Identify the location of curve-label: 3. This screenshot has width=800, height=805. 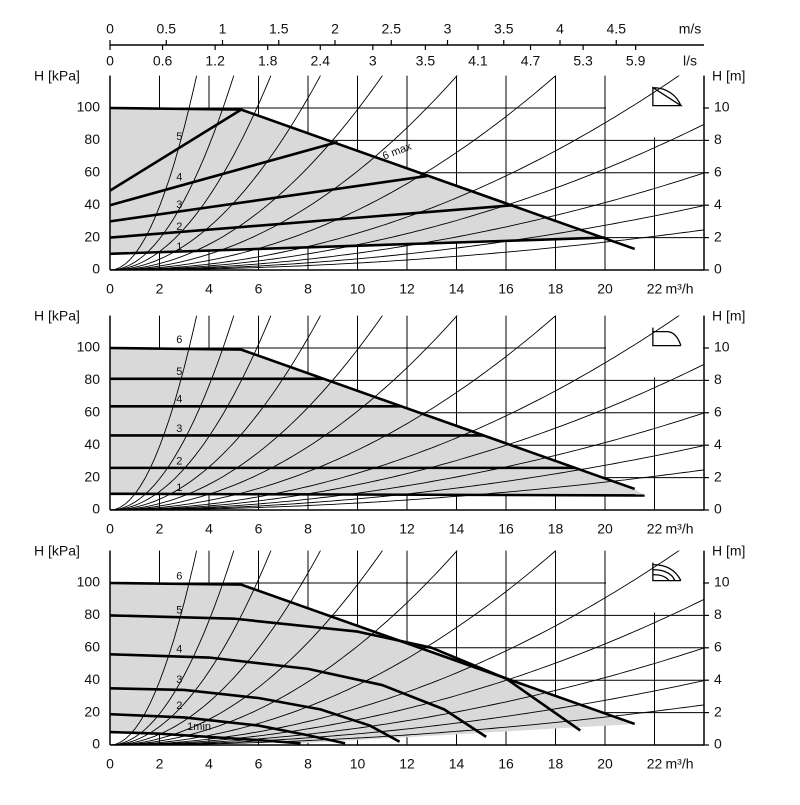
(179, 680).